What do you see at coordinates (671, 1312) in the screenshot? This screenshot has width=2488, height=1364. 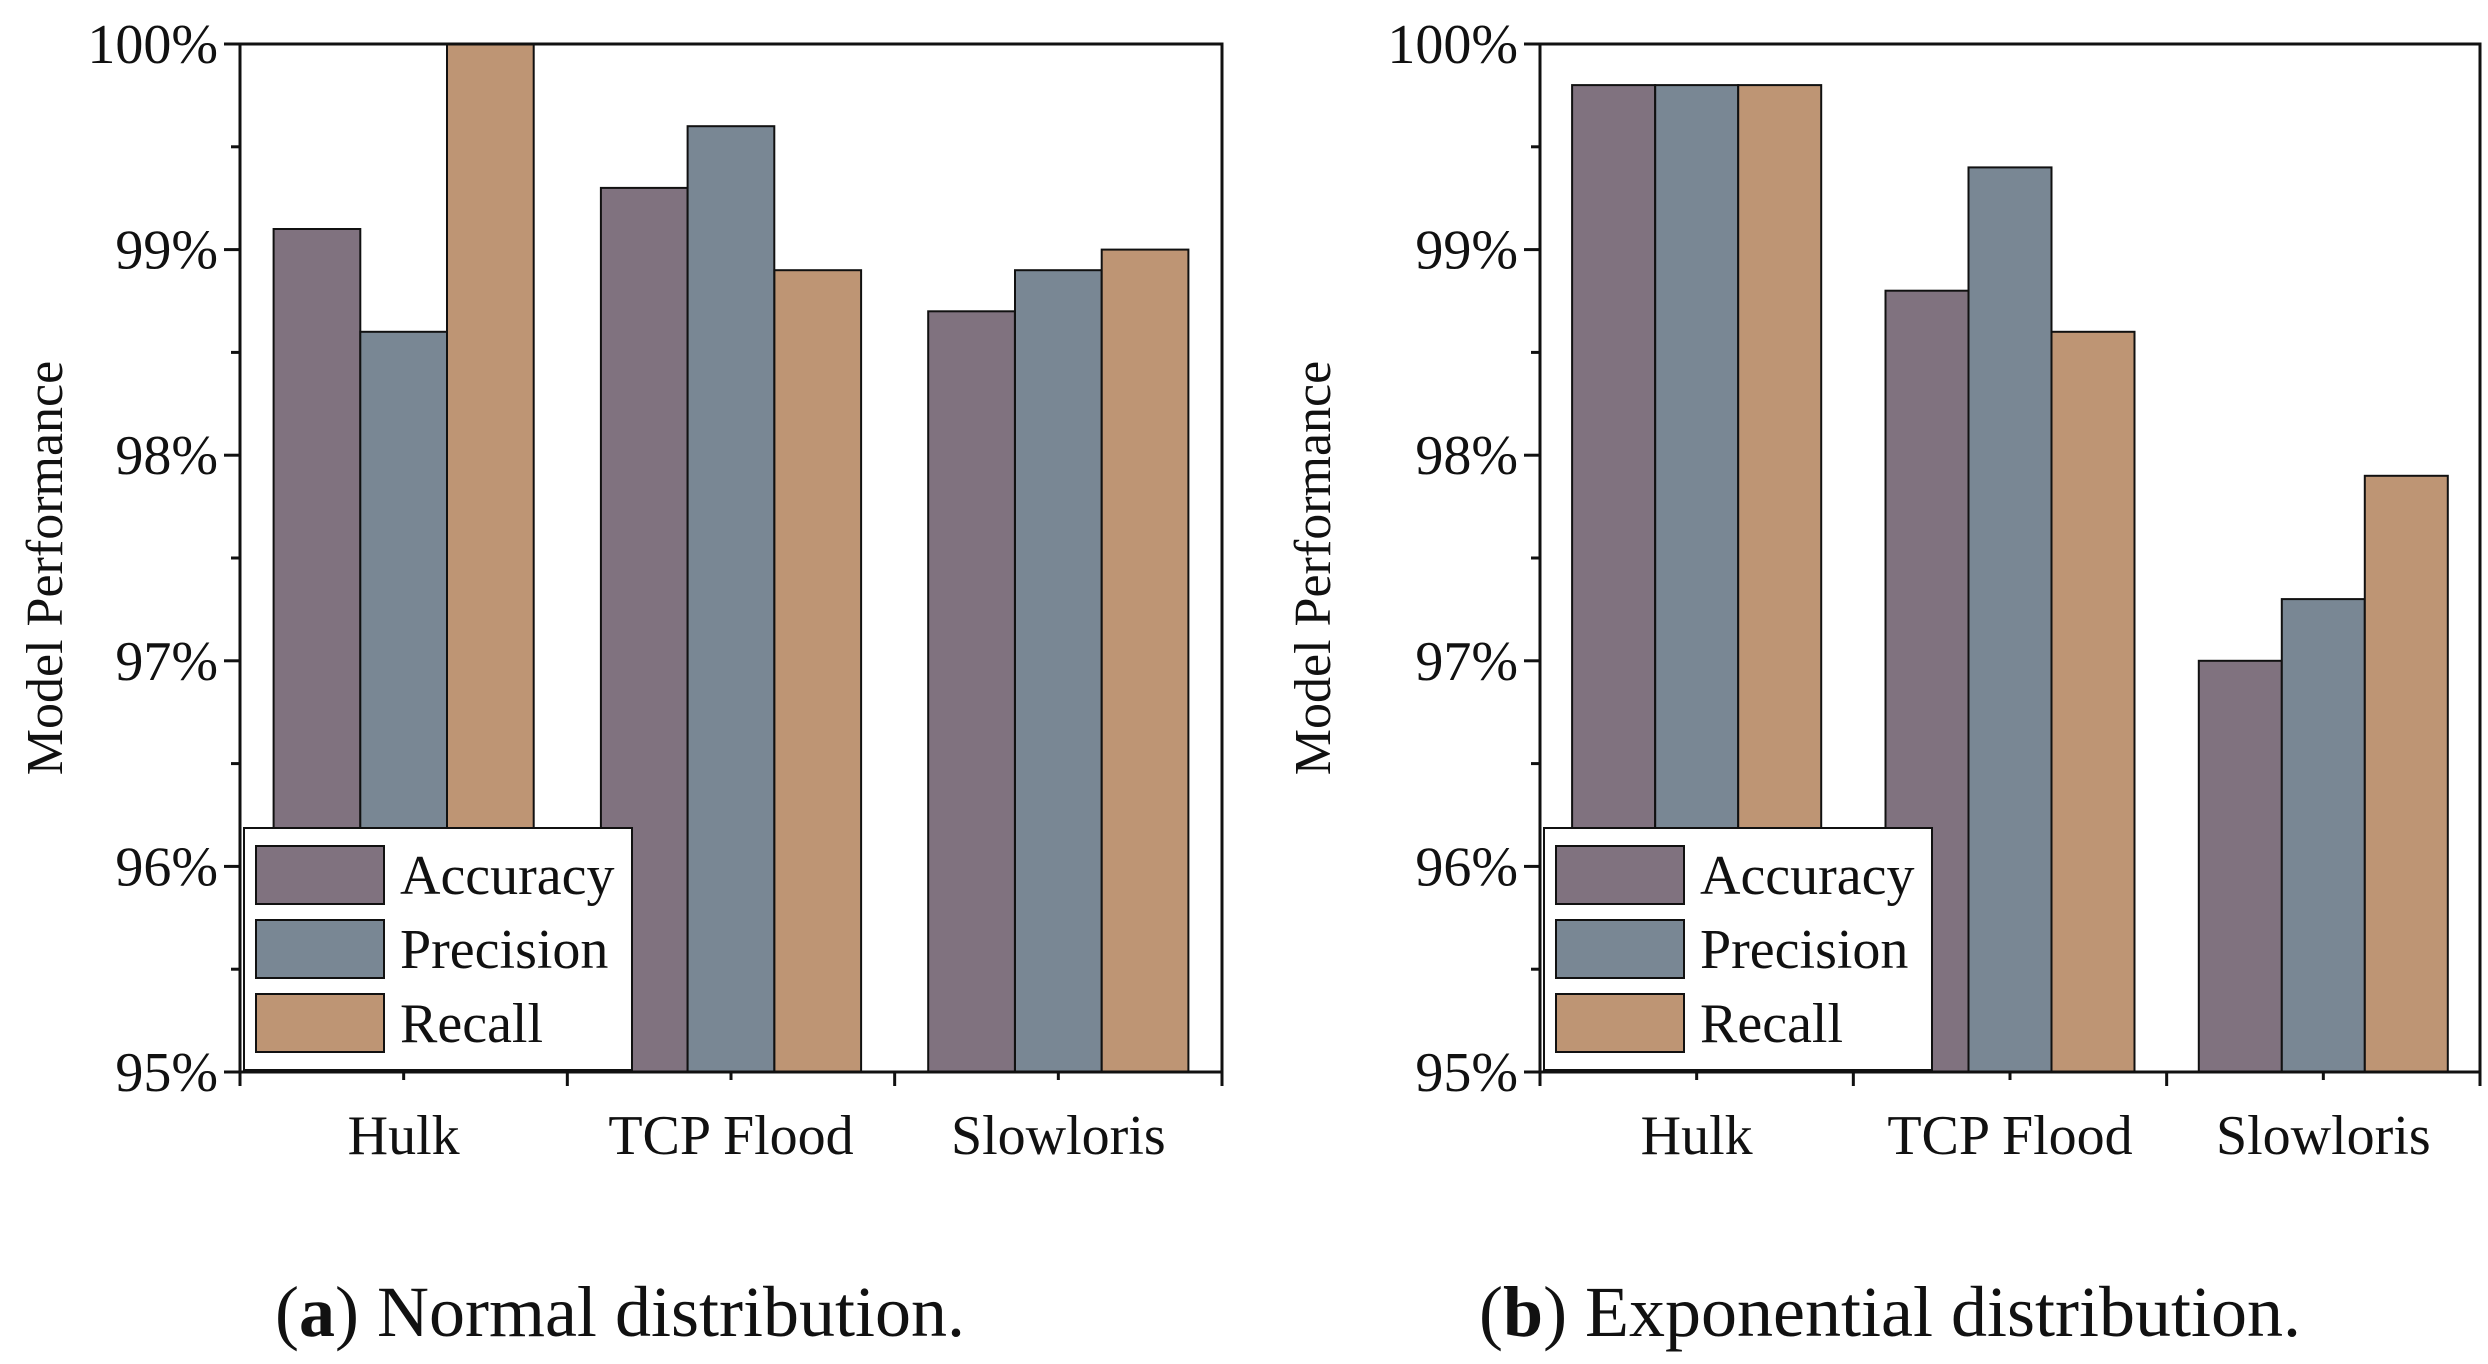 I see `caption-text: Normal distribution.` at bounding box center [671, 1312].